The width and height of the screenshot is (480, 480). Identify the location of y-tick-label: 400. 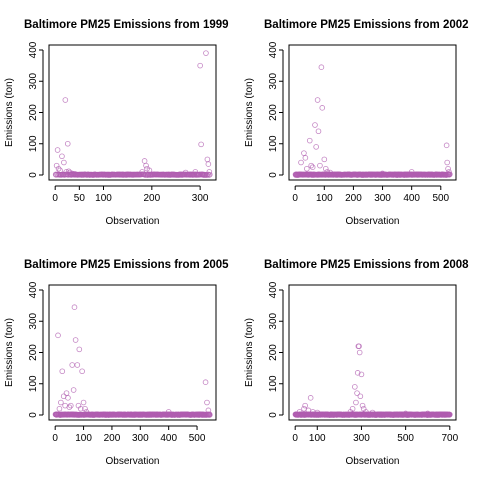
(273, 49).